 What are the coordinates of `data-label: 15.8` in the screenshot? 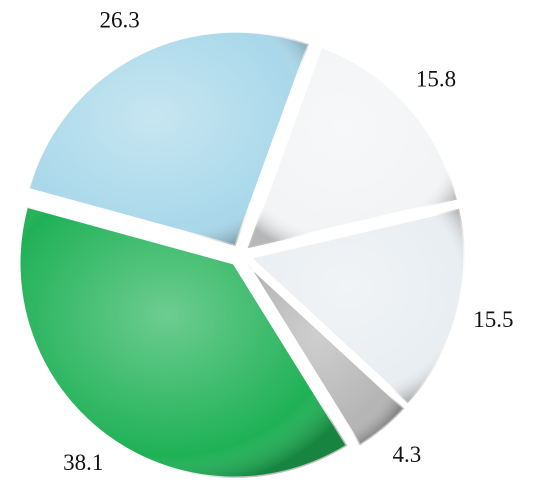 It's located at (436, 78).